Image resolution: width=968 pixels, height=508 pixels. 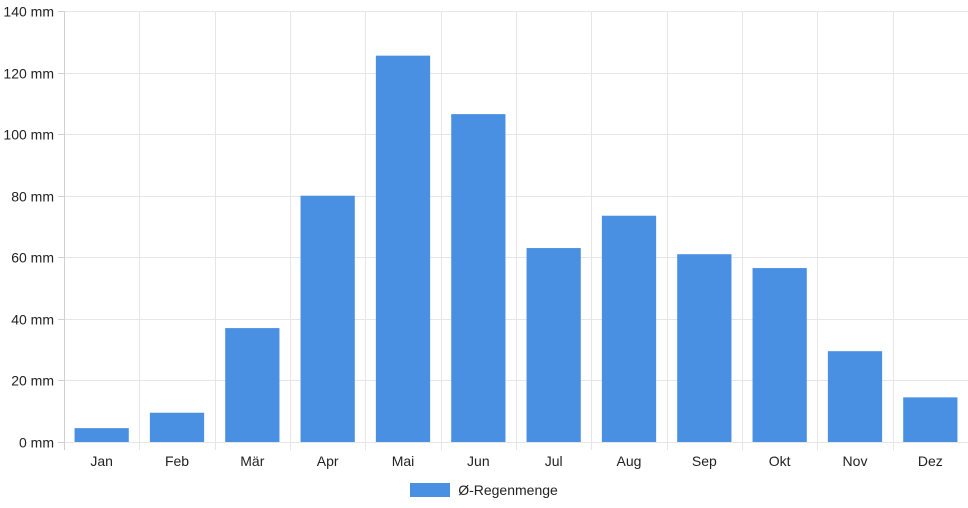 What do you see at coordinates (704, 348) in the screenshot?
I see `bar-sep` at bounding box center [704, 348].